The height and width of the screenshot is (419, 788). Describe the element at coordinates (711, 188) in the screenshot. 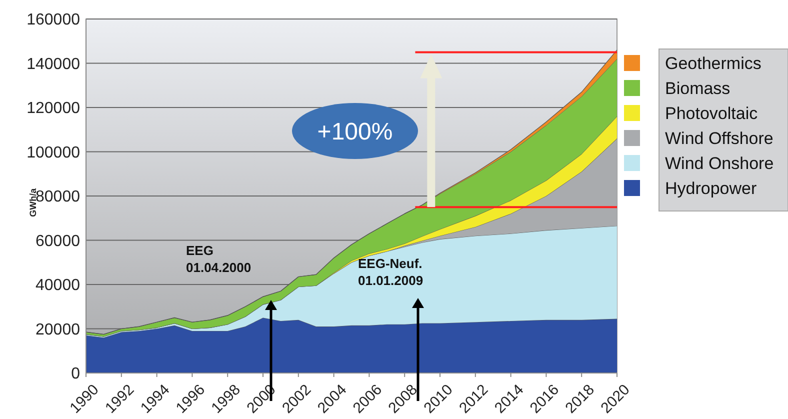

I see `legend-label: Hydropower` at that location.